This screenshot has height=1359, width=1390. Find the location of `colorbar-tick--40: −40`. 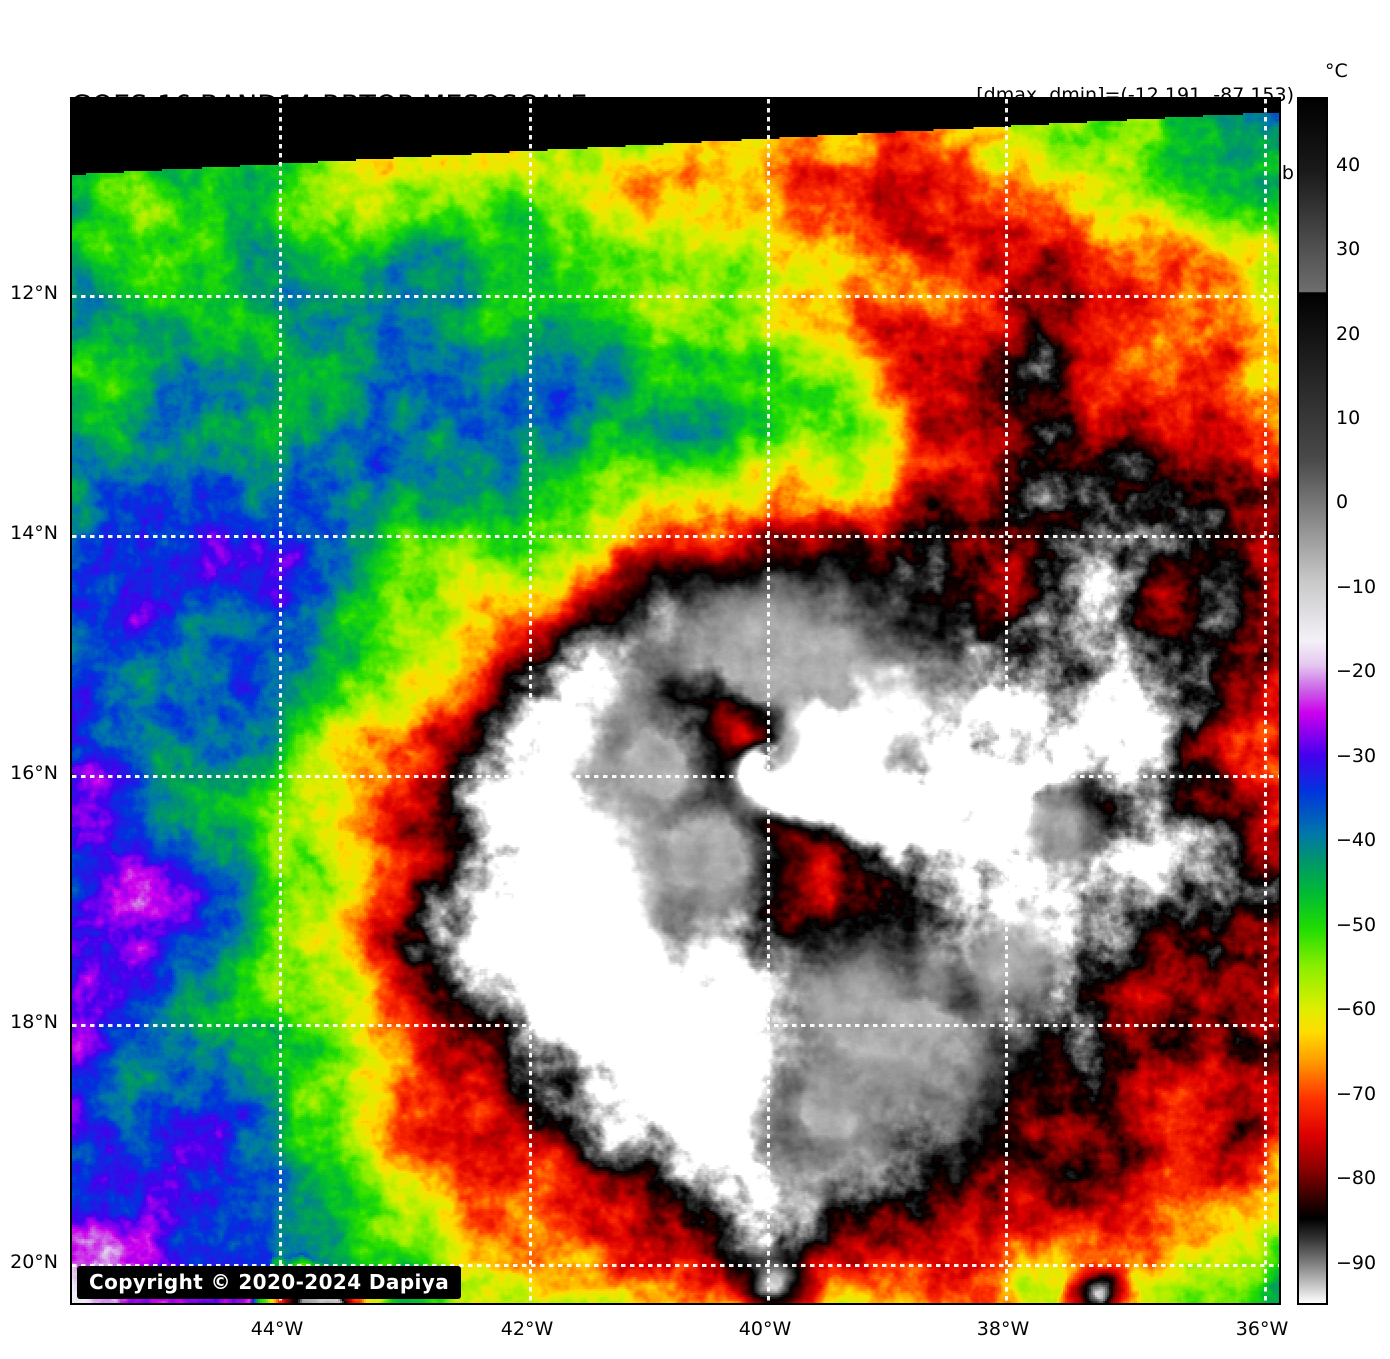

colorbar-tick--40: −40 is located at coordinates (1356, 840).